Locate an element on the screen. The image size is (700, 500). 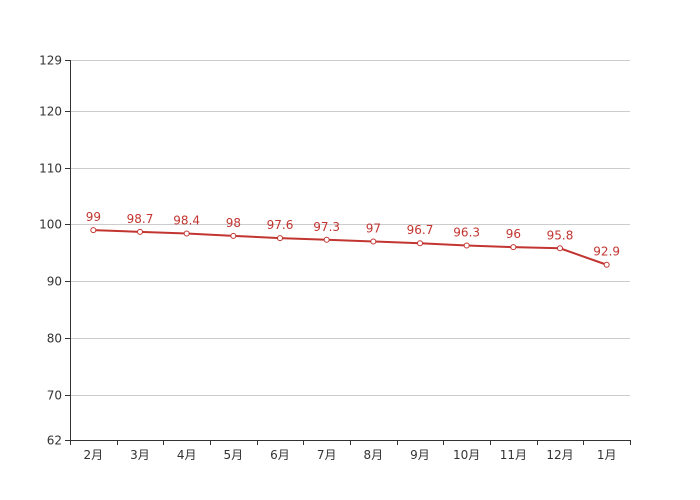
data-label: 96.3 is located at coordinates (466, 232).